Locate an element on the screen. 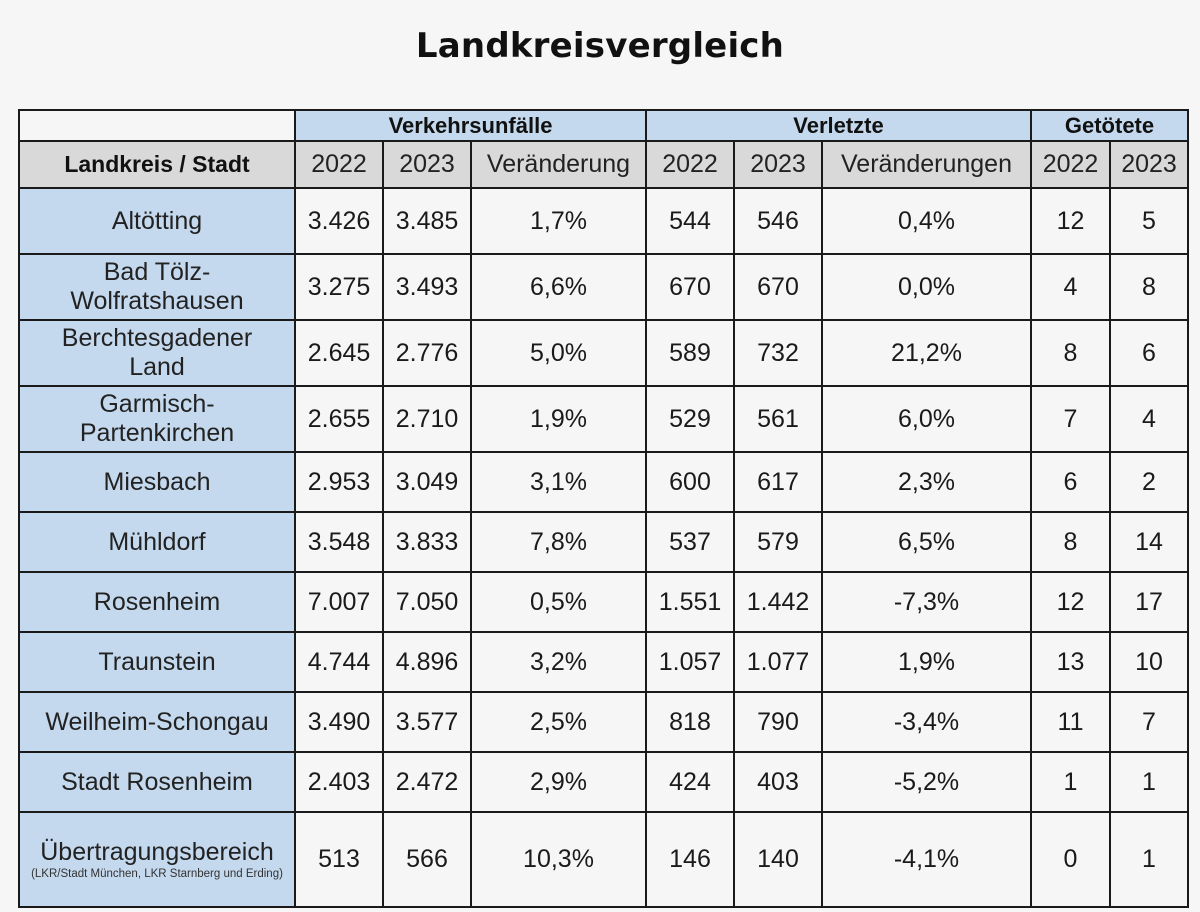 This screenshot has height=912, width=1200. group-header-row: Verkehrsunfälle Verletzte Getötete is located at coordinates (603, 125).